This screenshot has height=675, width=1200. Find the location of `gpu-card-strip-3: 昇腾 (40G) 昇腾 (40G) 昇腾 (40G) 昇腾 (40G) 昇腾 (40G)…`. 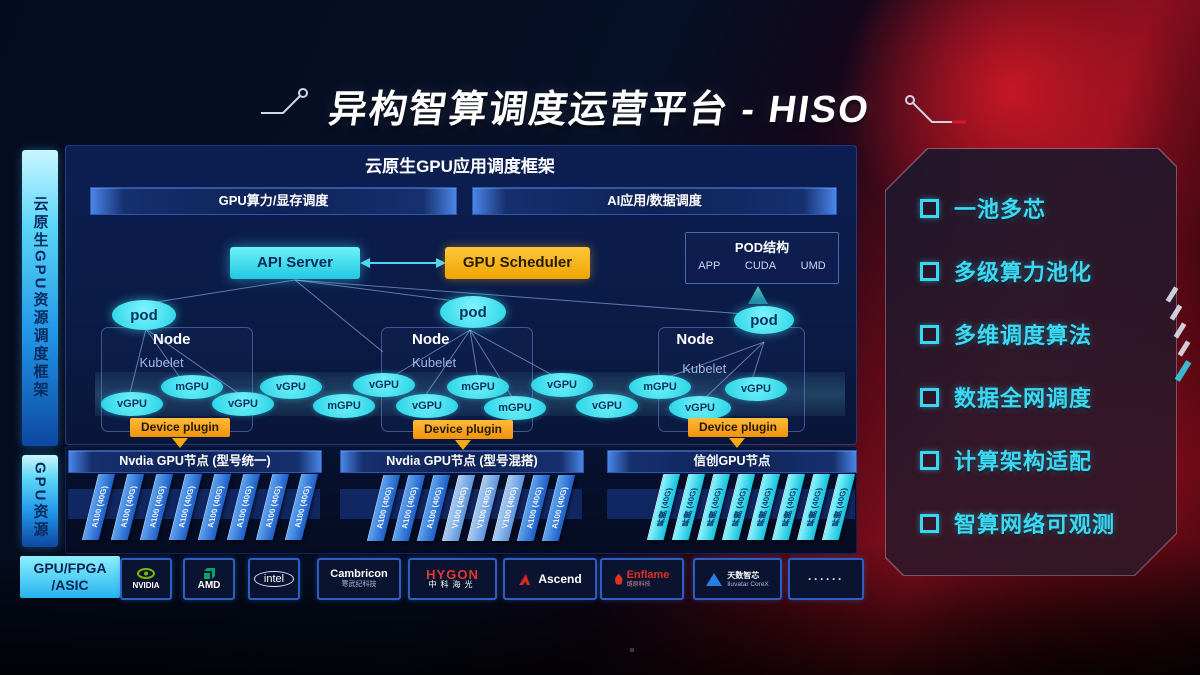

gpu-card-strip-3: 昇腾 (40G) 昇腾 (40G) 昇腾 (40G) 昇腾 (40G) 昇腾 (40G)… is located at coordinates (751, 507).